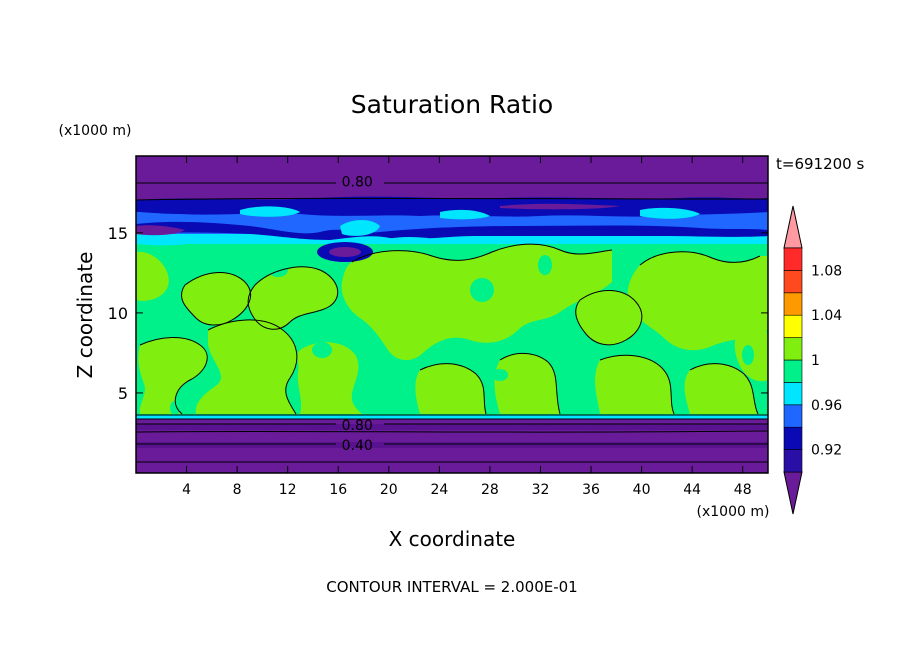 This screenshot has height=654, width=904. What do you see at coordinates (95, 131) in the screenshot?
I see `y-axis-unit: (x1000 m)` at bounding box center [95, 131].